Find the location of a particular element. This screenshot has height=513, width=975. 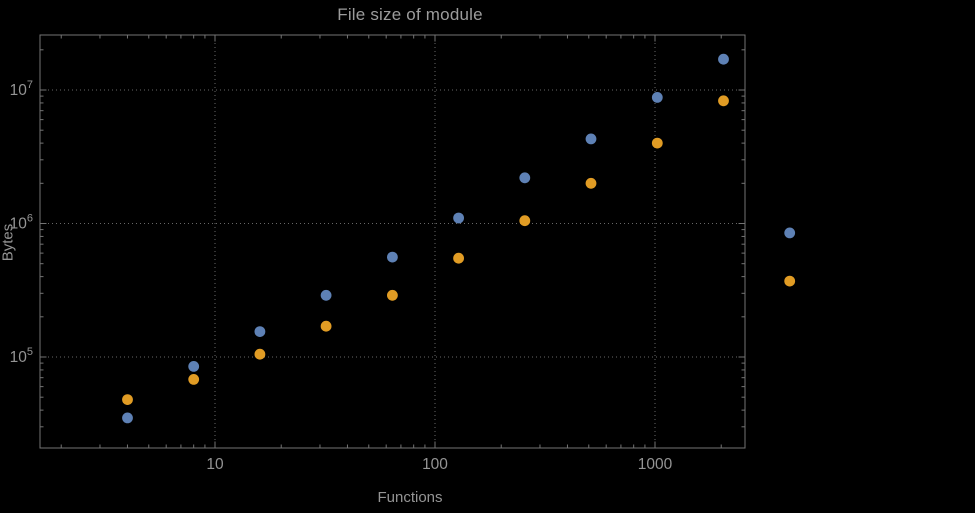

x-tick-label: 10 is located at coordinates (215, 464).